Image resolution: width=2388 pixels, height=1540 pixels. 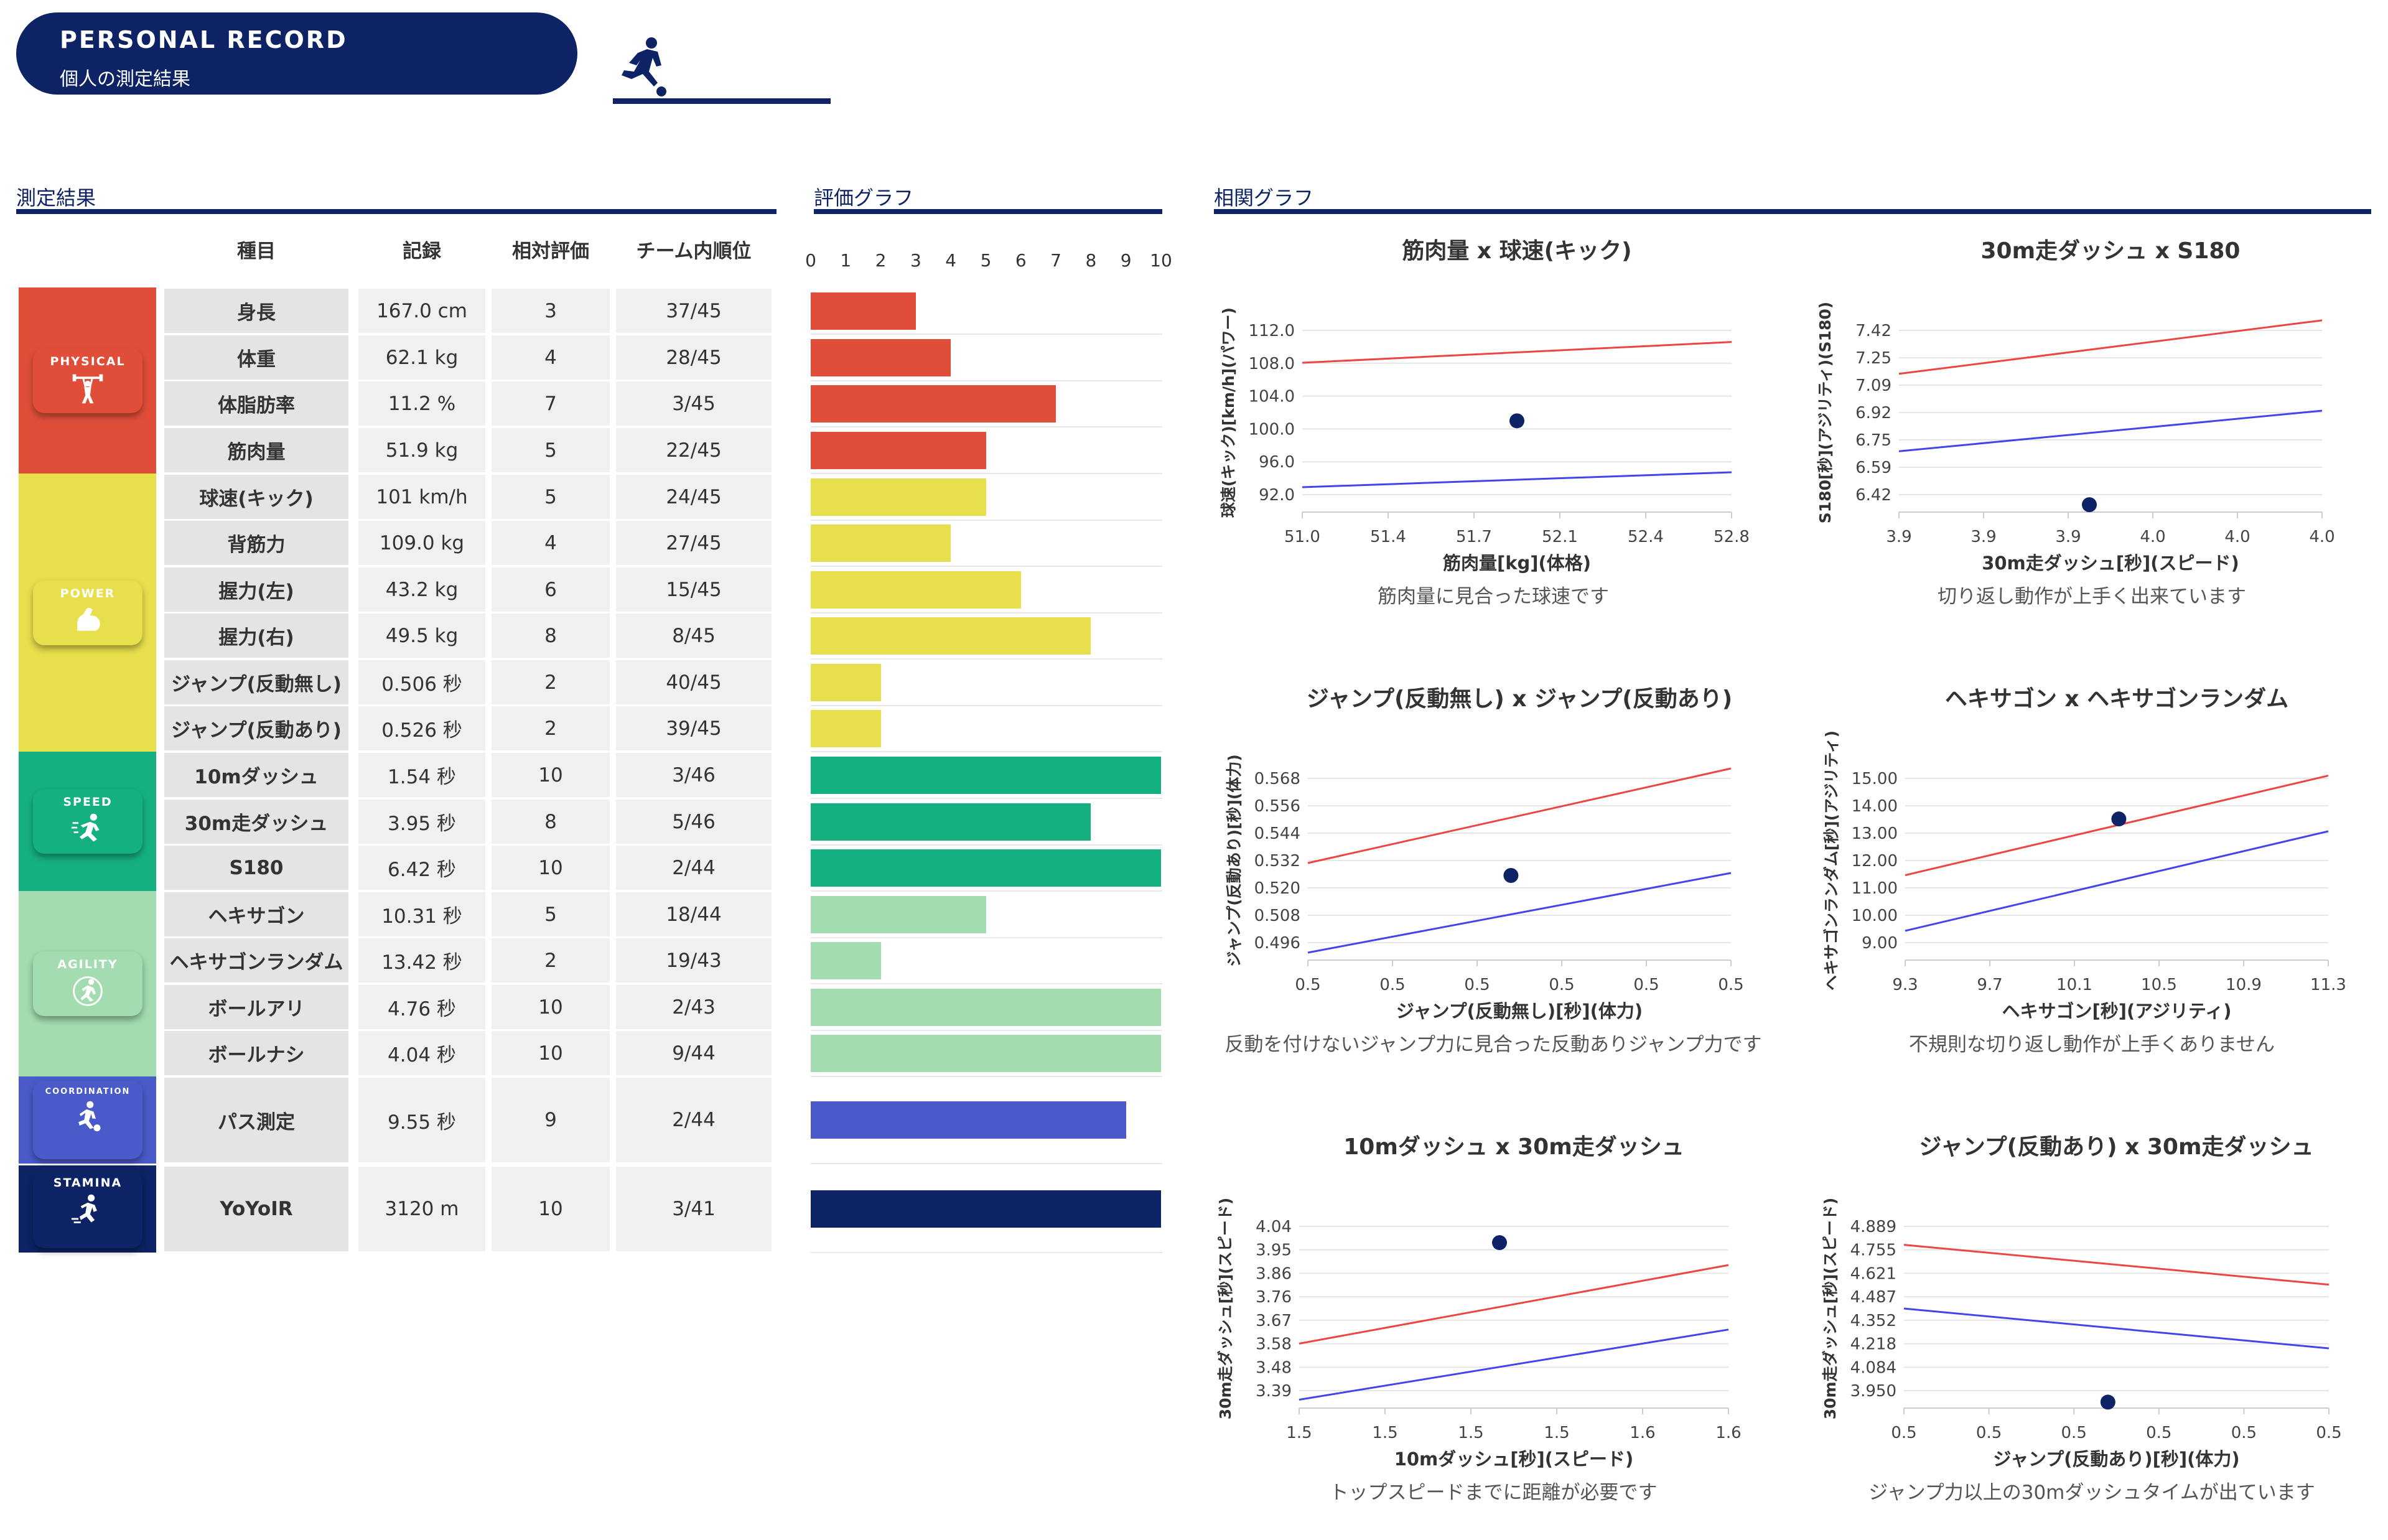 I want to click on table-cell-rank: 40/45, so click(x=694, y=682).